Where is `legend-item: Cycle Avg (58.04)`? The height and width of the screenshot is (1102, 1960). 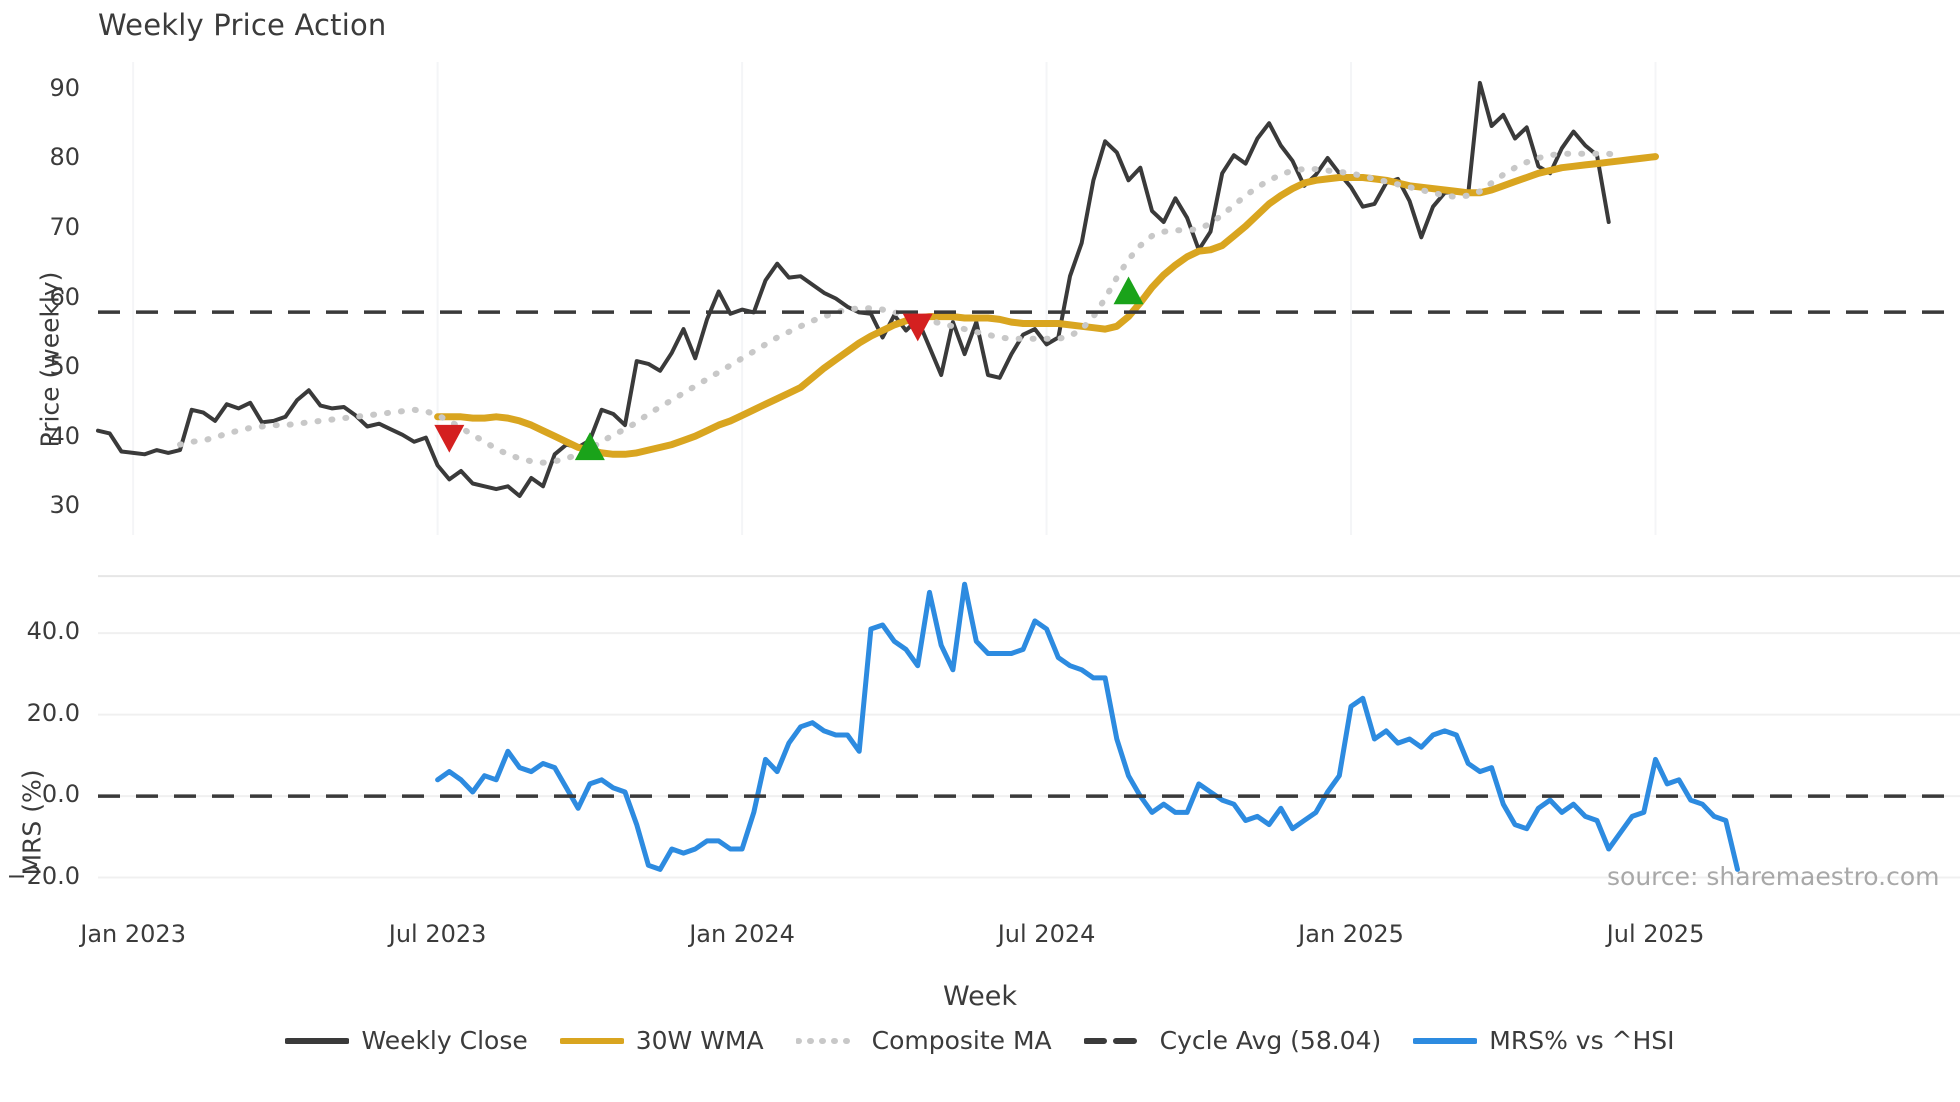 legend-item: Cycle Avg (58.04) is located at coordinates (1232, 1040).